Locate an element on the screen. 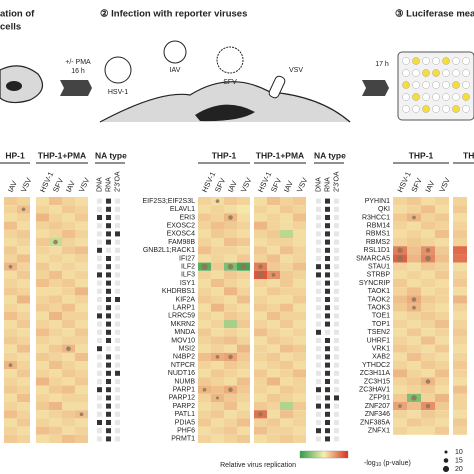 This screenshot has width=474, height=474. legend-title: 10 is located at coordinates (379, 465).